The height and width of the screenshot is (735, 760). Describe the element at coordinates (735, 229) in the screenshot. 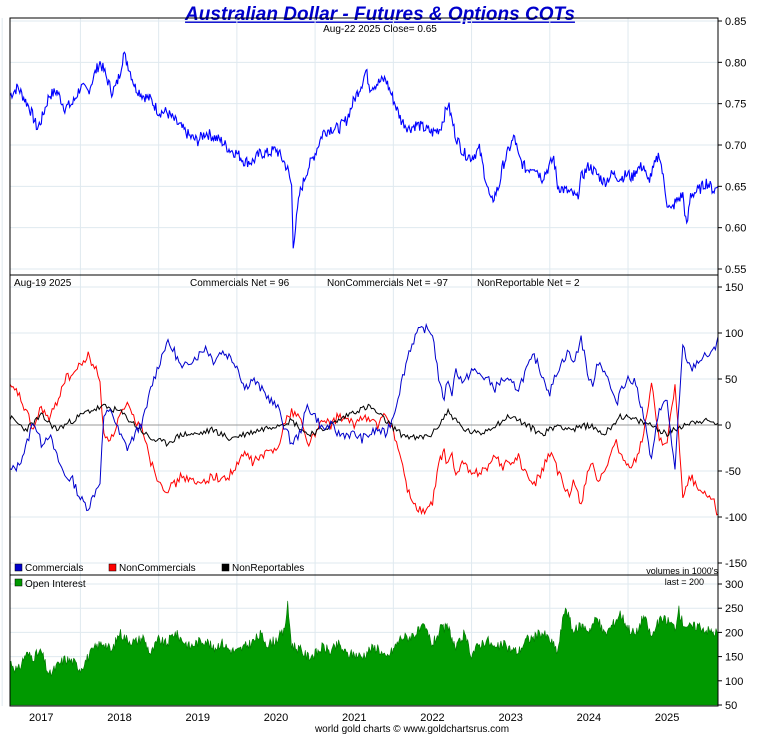

I see `y-tick-label: 0.60` at that location.